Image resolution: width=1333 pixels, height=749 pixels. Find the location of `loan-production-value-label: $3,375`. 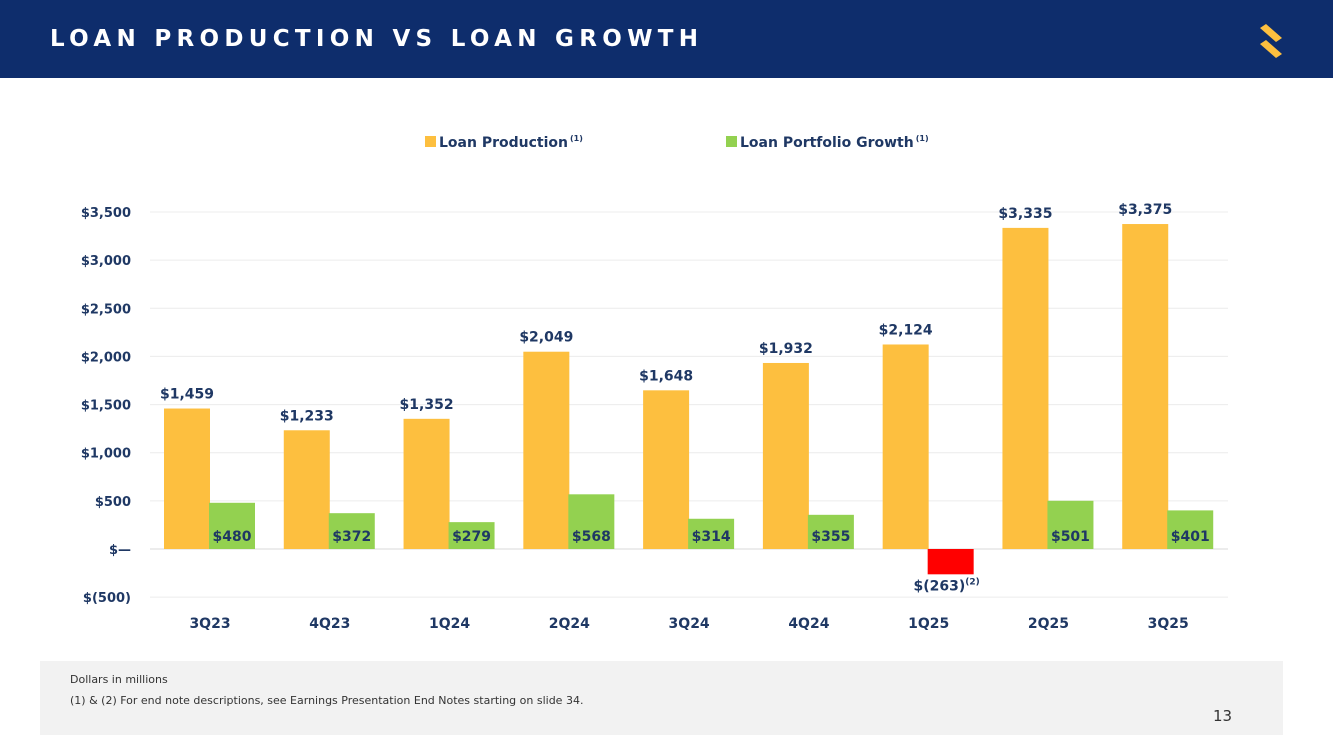

loan-production-value-label: $3,375 is located at coordinates (1145, 210).